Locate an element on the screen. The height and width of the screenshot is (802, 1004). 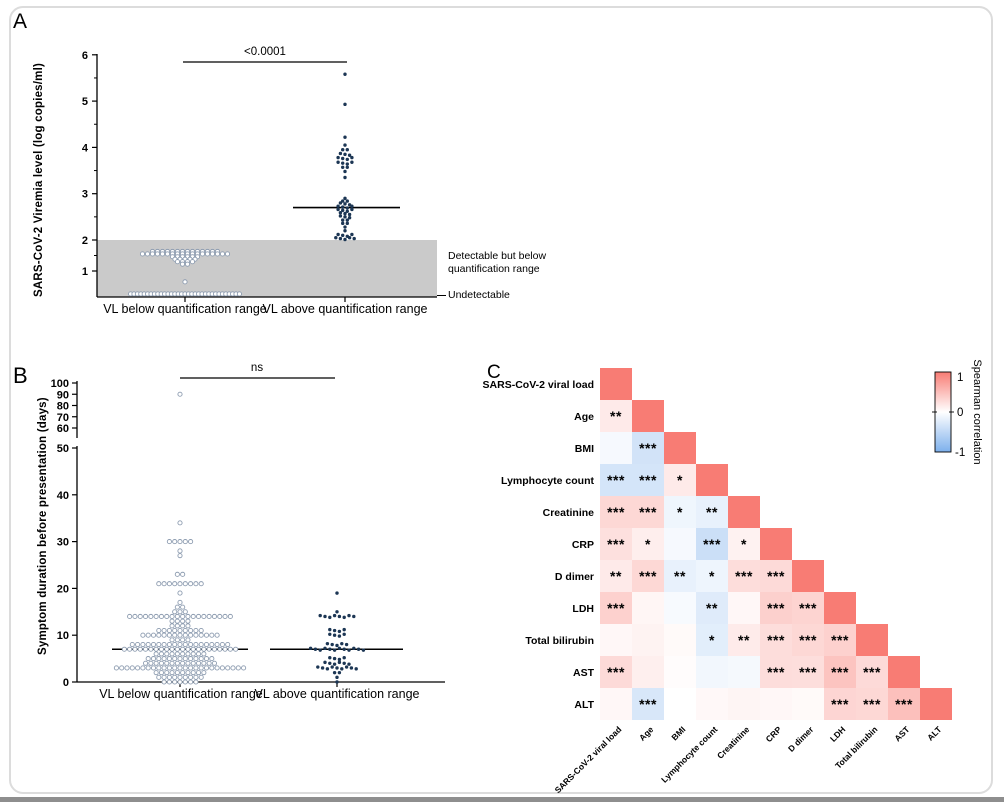
panel-a-letter: A is located at coordinates (20, 21).